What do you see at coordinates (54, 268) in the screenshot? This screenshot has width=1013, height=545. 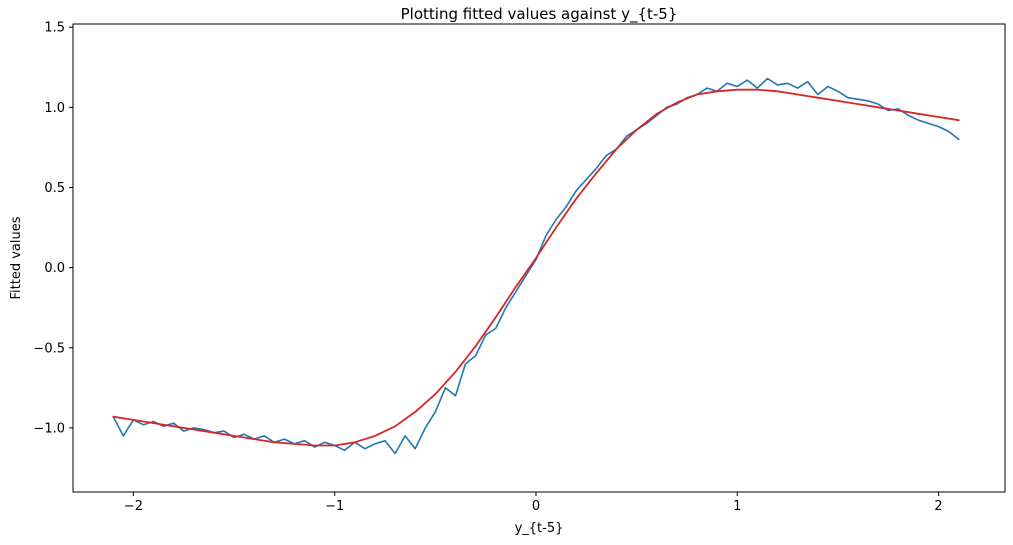 I see `y-tick-label: 0.0` at bounding box center [54, 268].